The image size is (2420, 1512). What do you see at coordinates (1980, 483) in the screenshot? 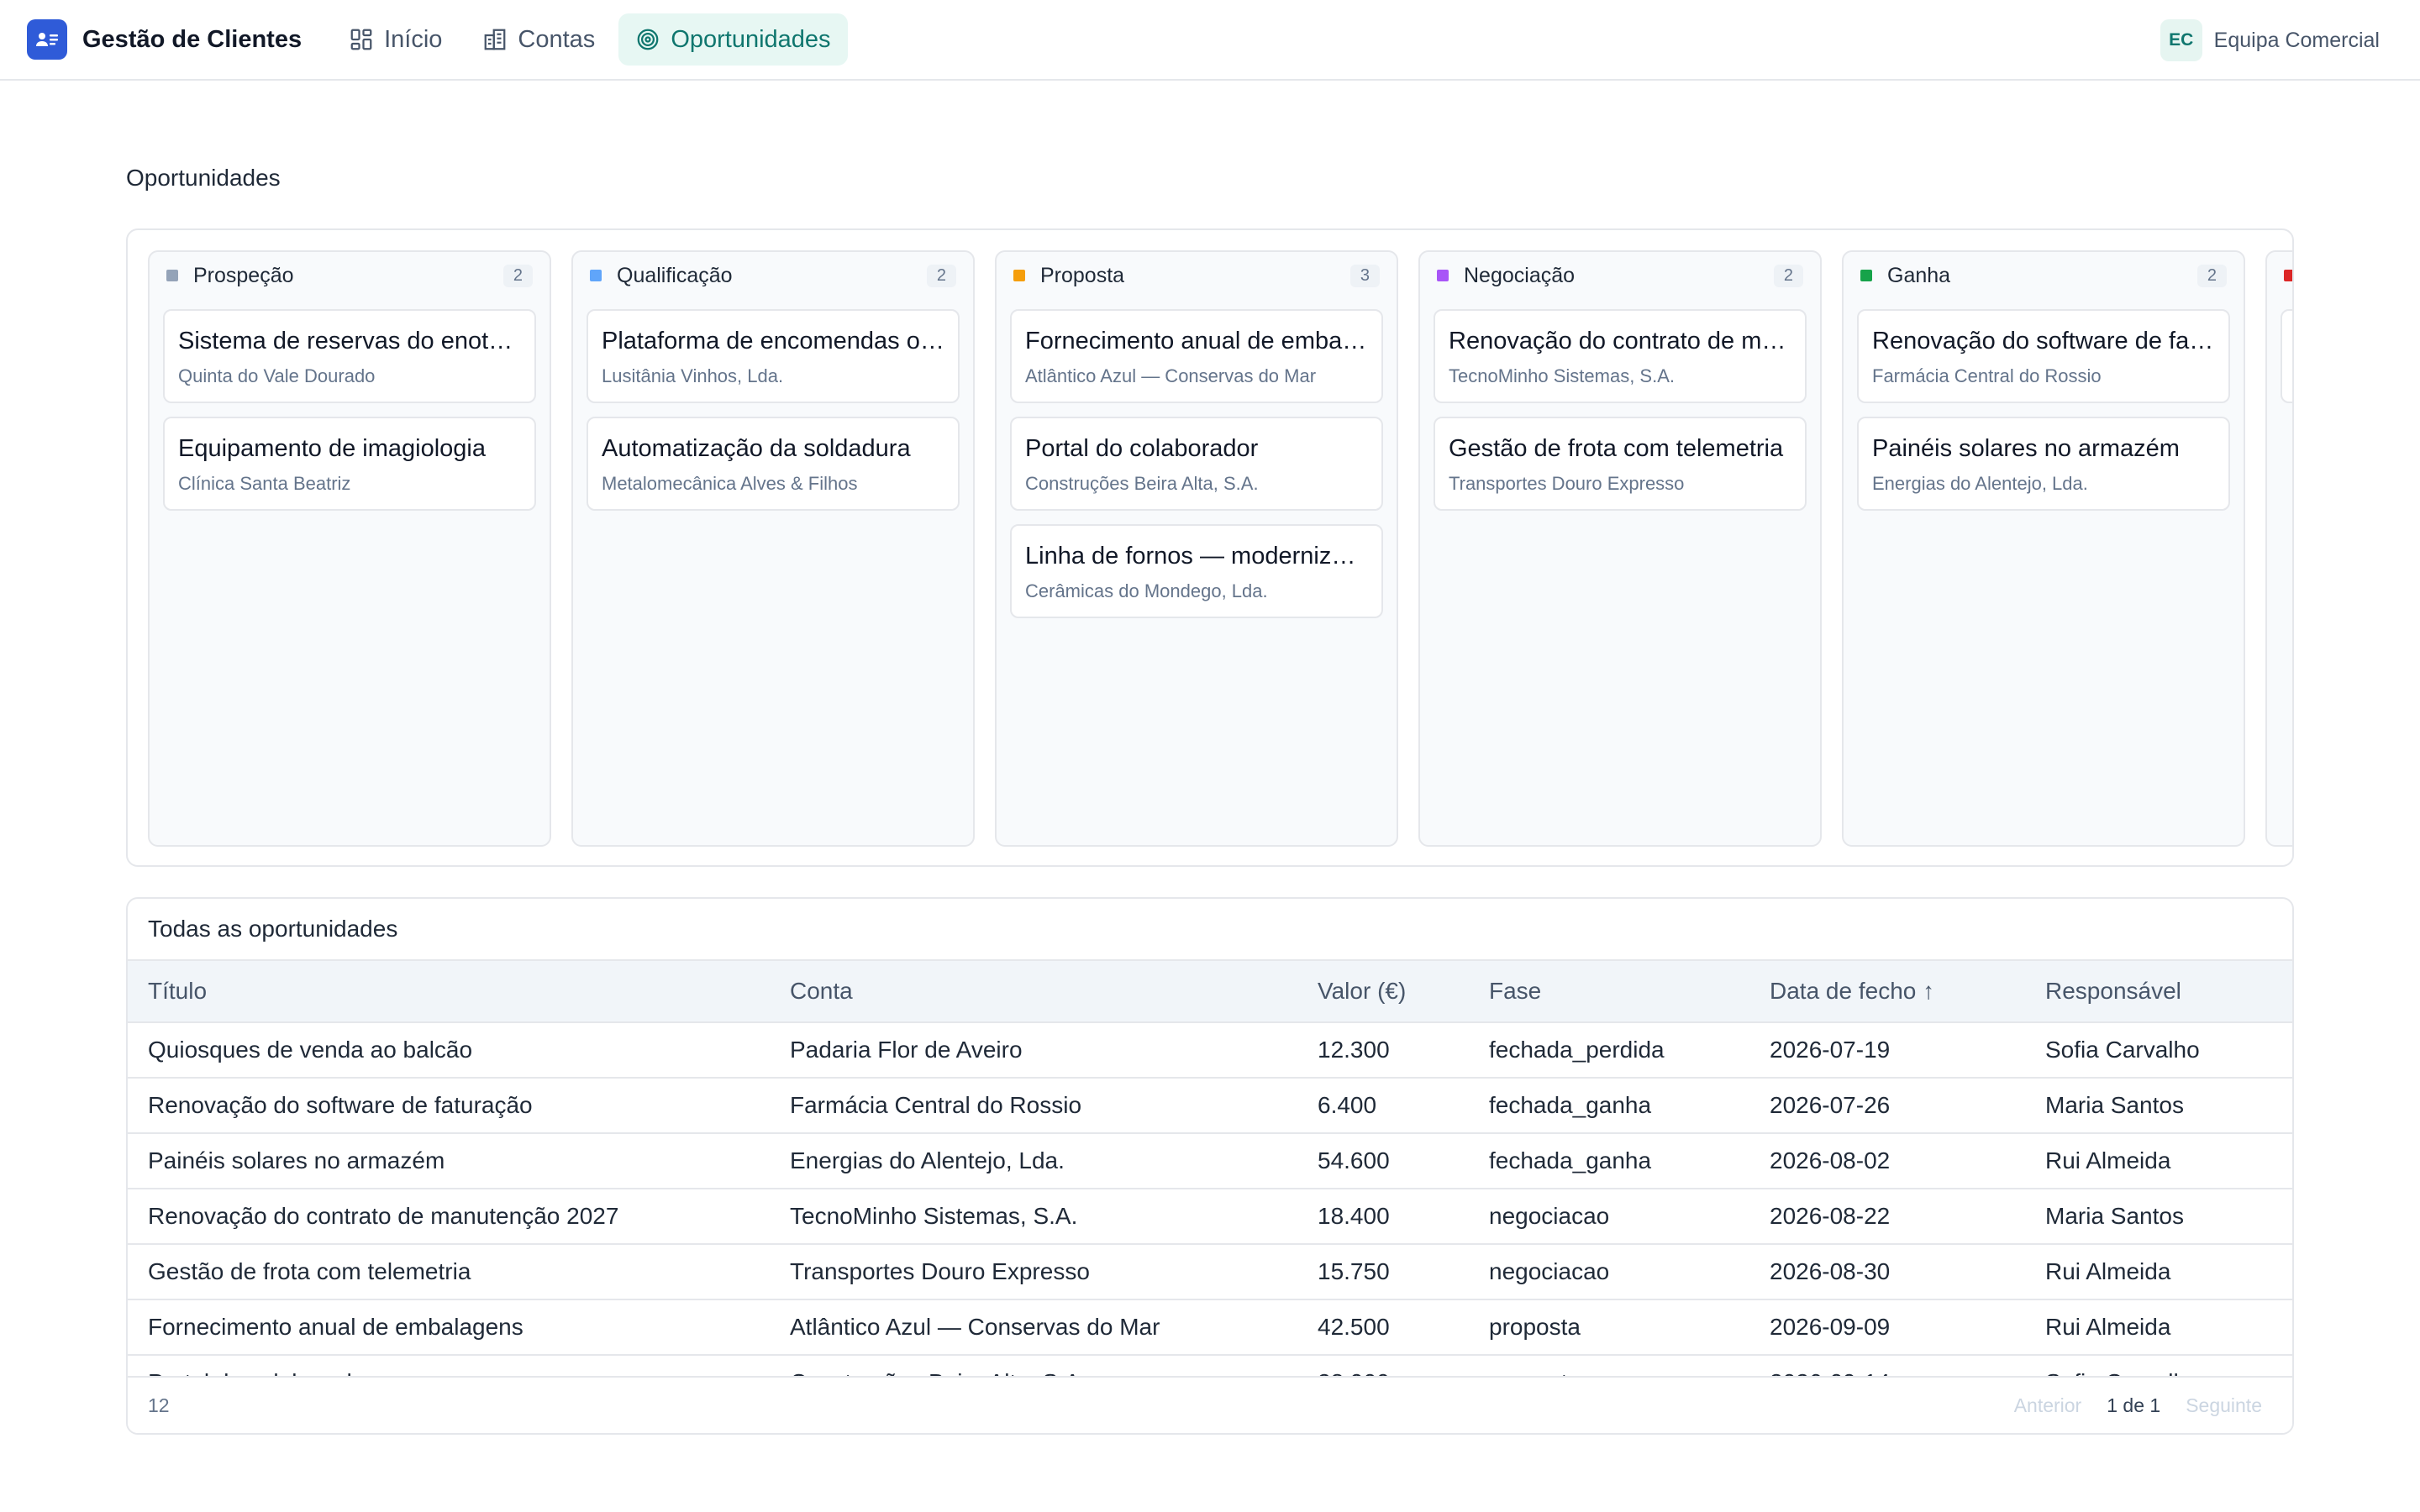
I see `card-account: Energias do Alentejo, Lda.` at bounding box center [1980, 483].